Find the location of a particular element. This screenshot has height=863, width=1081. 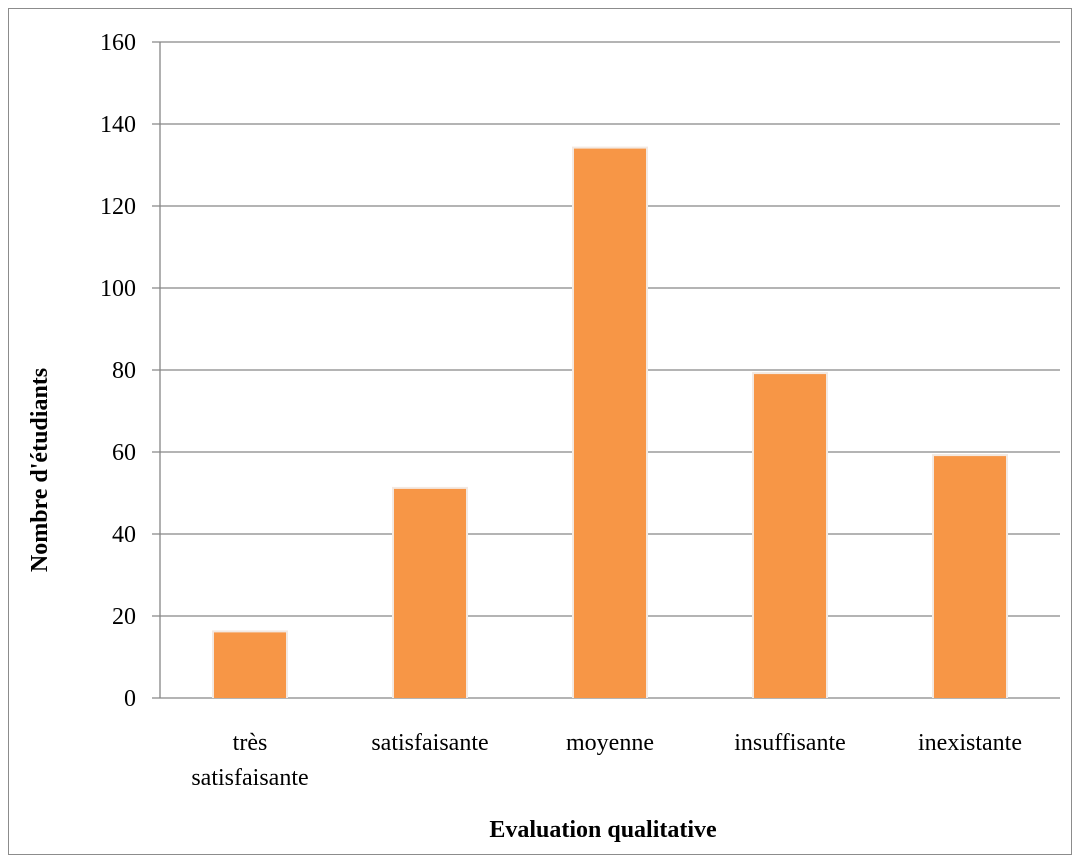

y-tick-label-20: 20 is located at coordinates (124, 617).